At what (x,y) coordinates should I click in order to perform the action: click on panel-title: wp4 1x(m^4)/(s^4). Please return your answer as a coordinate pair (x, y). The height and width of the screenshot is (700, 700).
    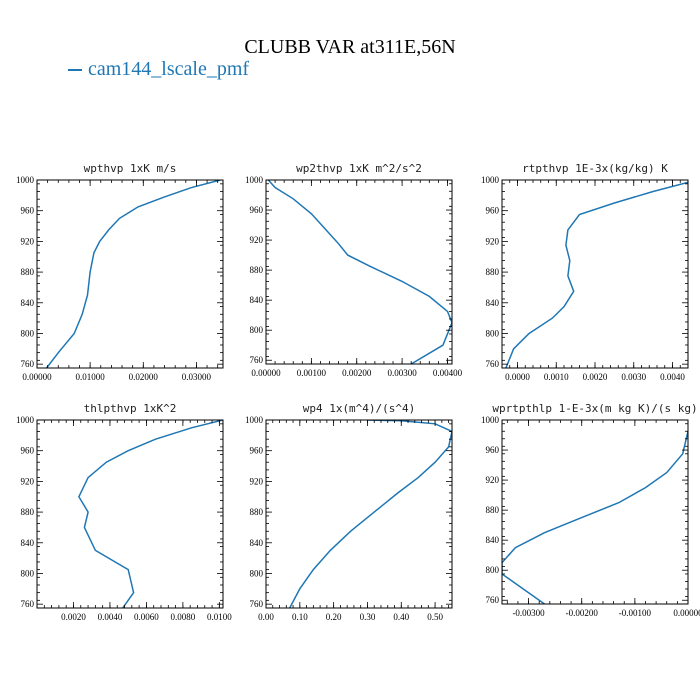
    Looking at the image, I should click on (359, 408).